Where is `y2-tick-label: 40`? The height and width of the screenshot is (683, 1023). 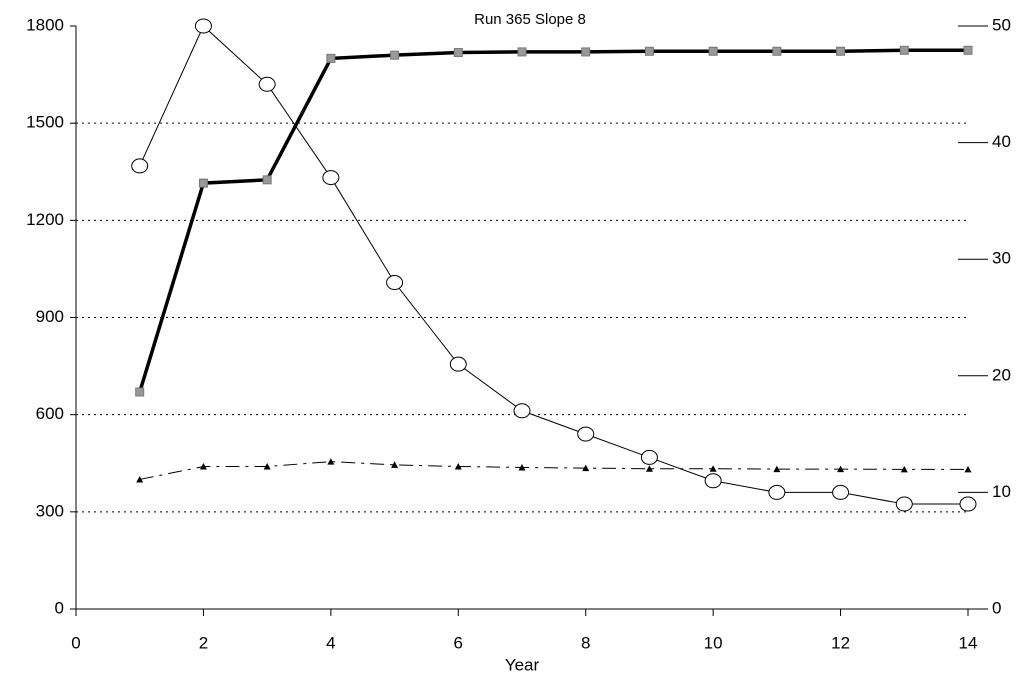 y2-tick-label: 40 is located at coordinates (1001, 141).